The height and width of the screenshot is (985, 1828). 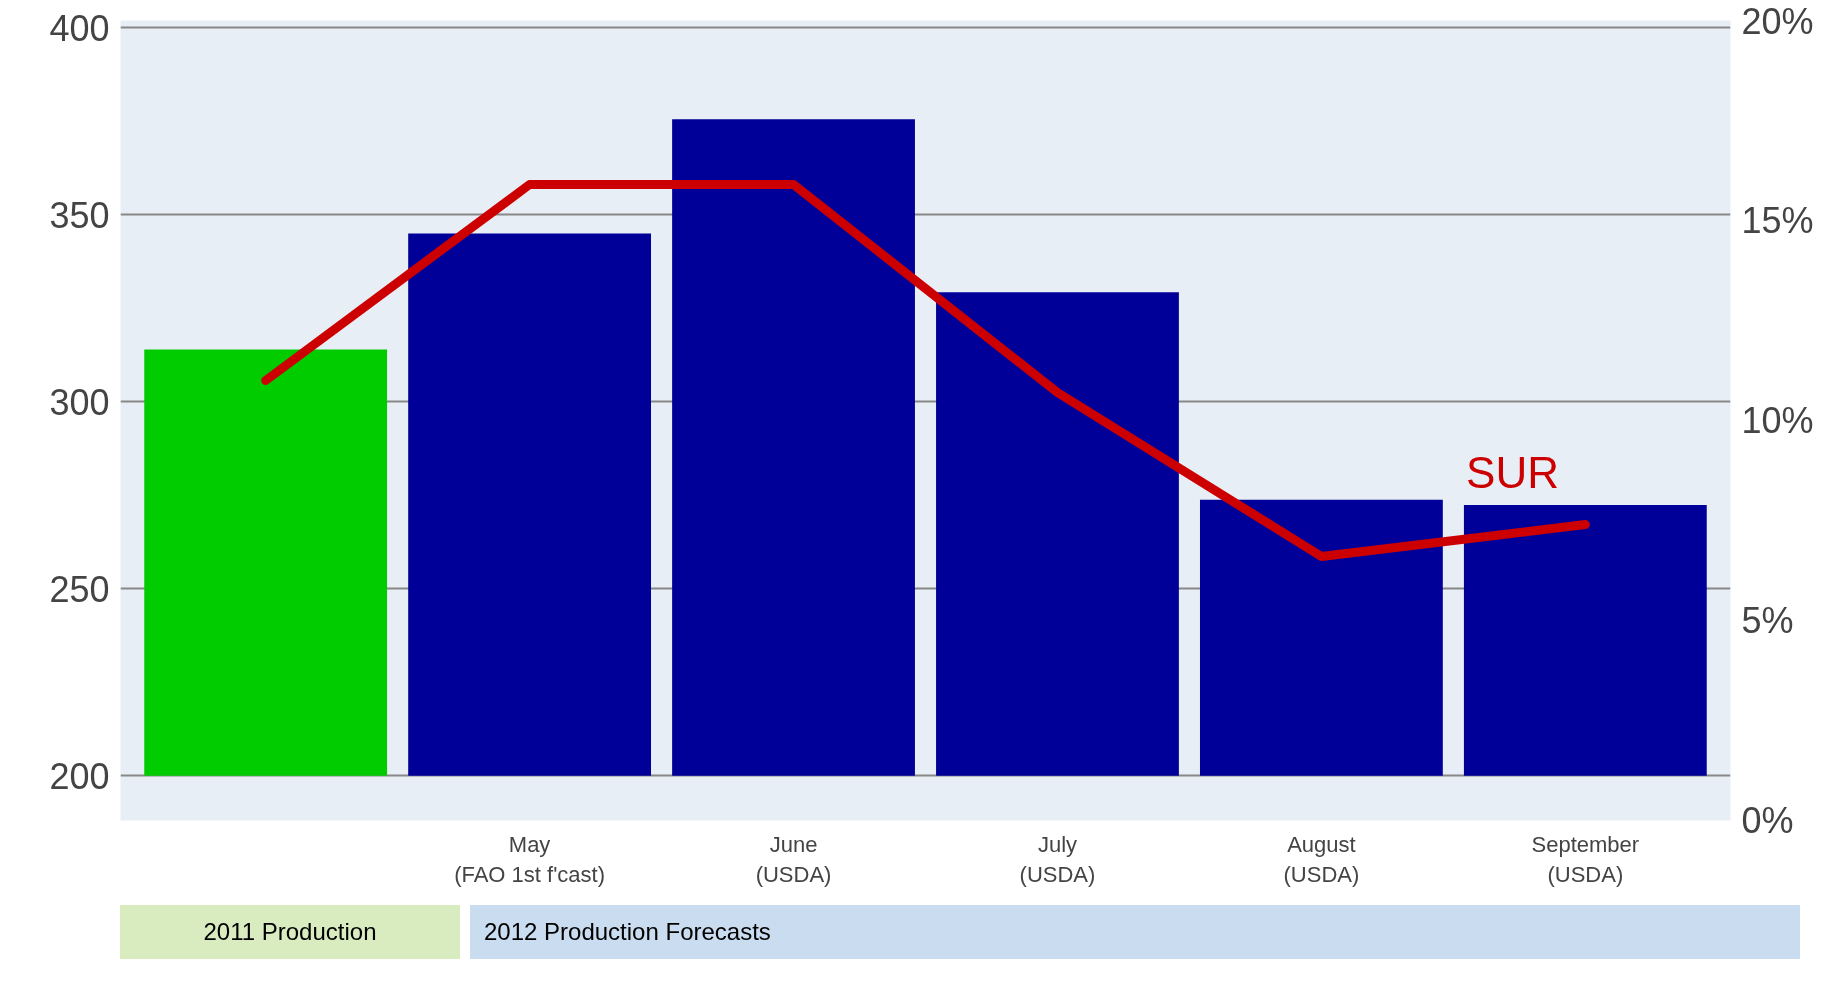 What do you see at coordinates (290, 932) in the screenshot?
I see `text: 2011 Production` at bounding box center [290, 932].